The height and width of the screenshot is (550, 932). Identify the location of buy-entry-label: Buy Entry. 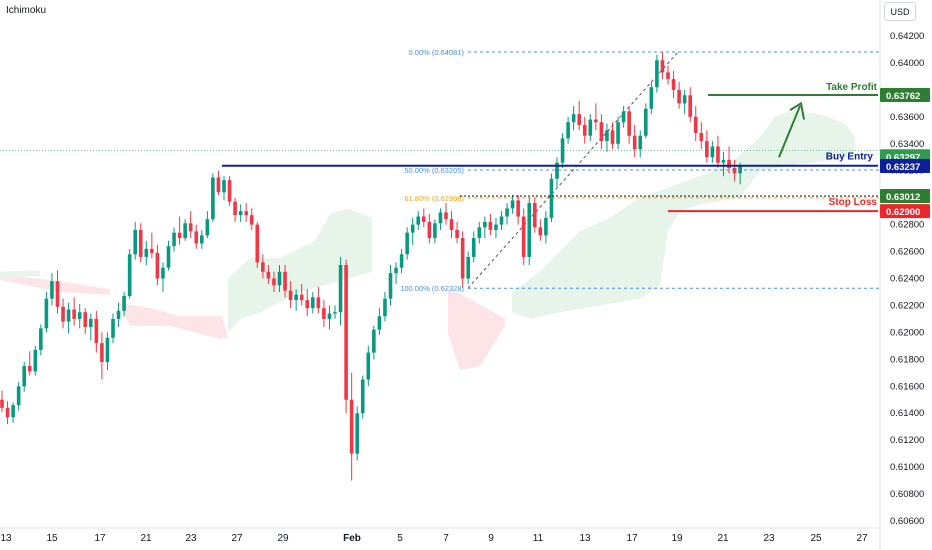
(850, 157).